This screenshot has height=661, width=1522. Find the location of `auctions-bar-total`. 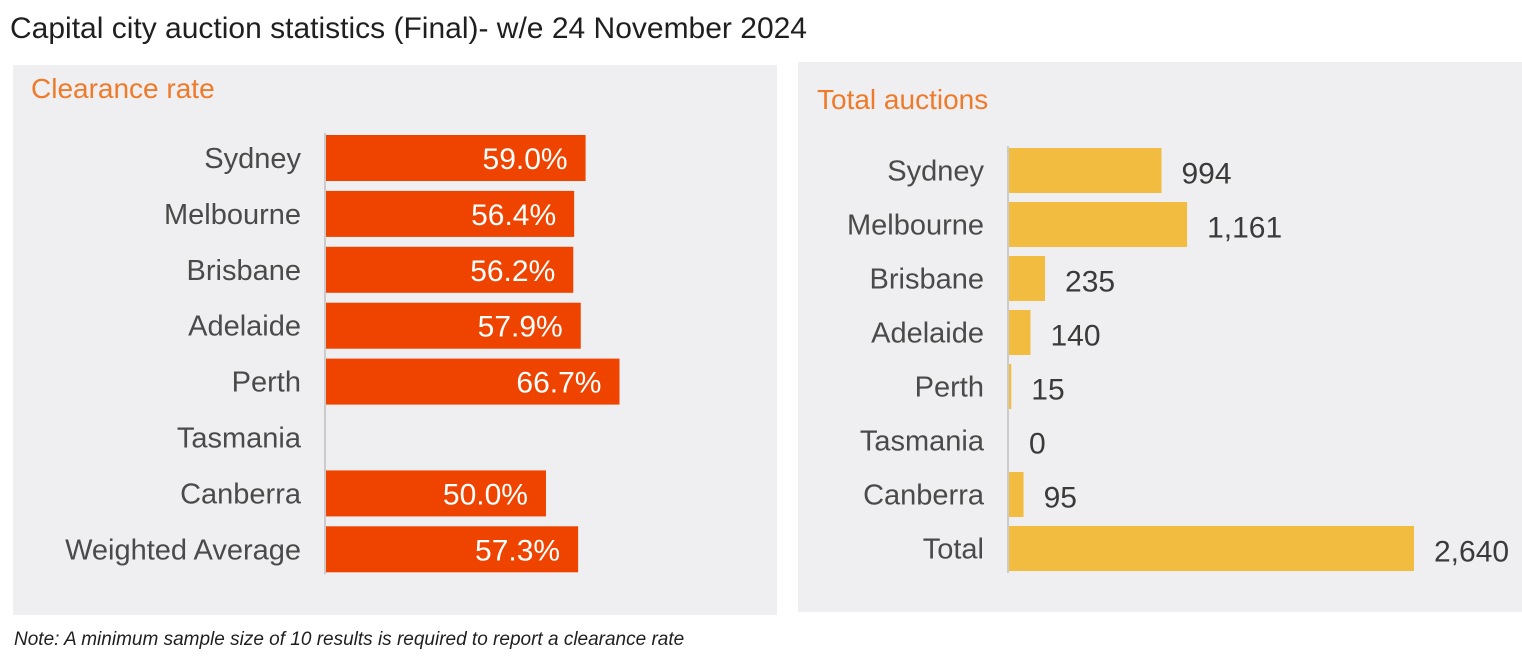

auctions-bar-total is located at coordinates (1211, 548).